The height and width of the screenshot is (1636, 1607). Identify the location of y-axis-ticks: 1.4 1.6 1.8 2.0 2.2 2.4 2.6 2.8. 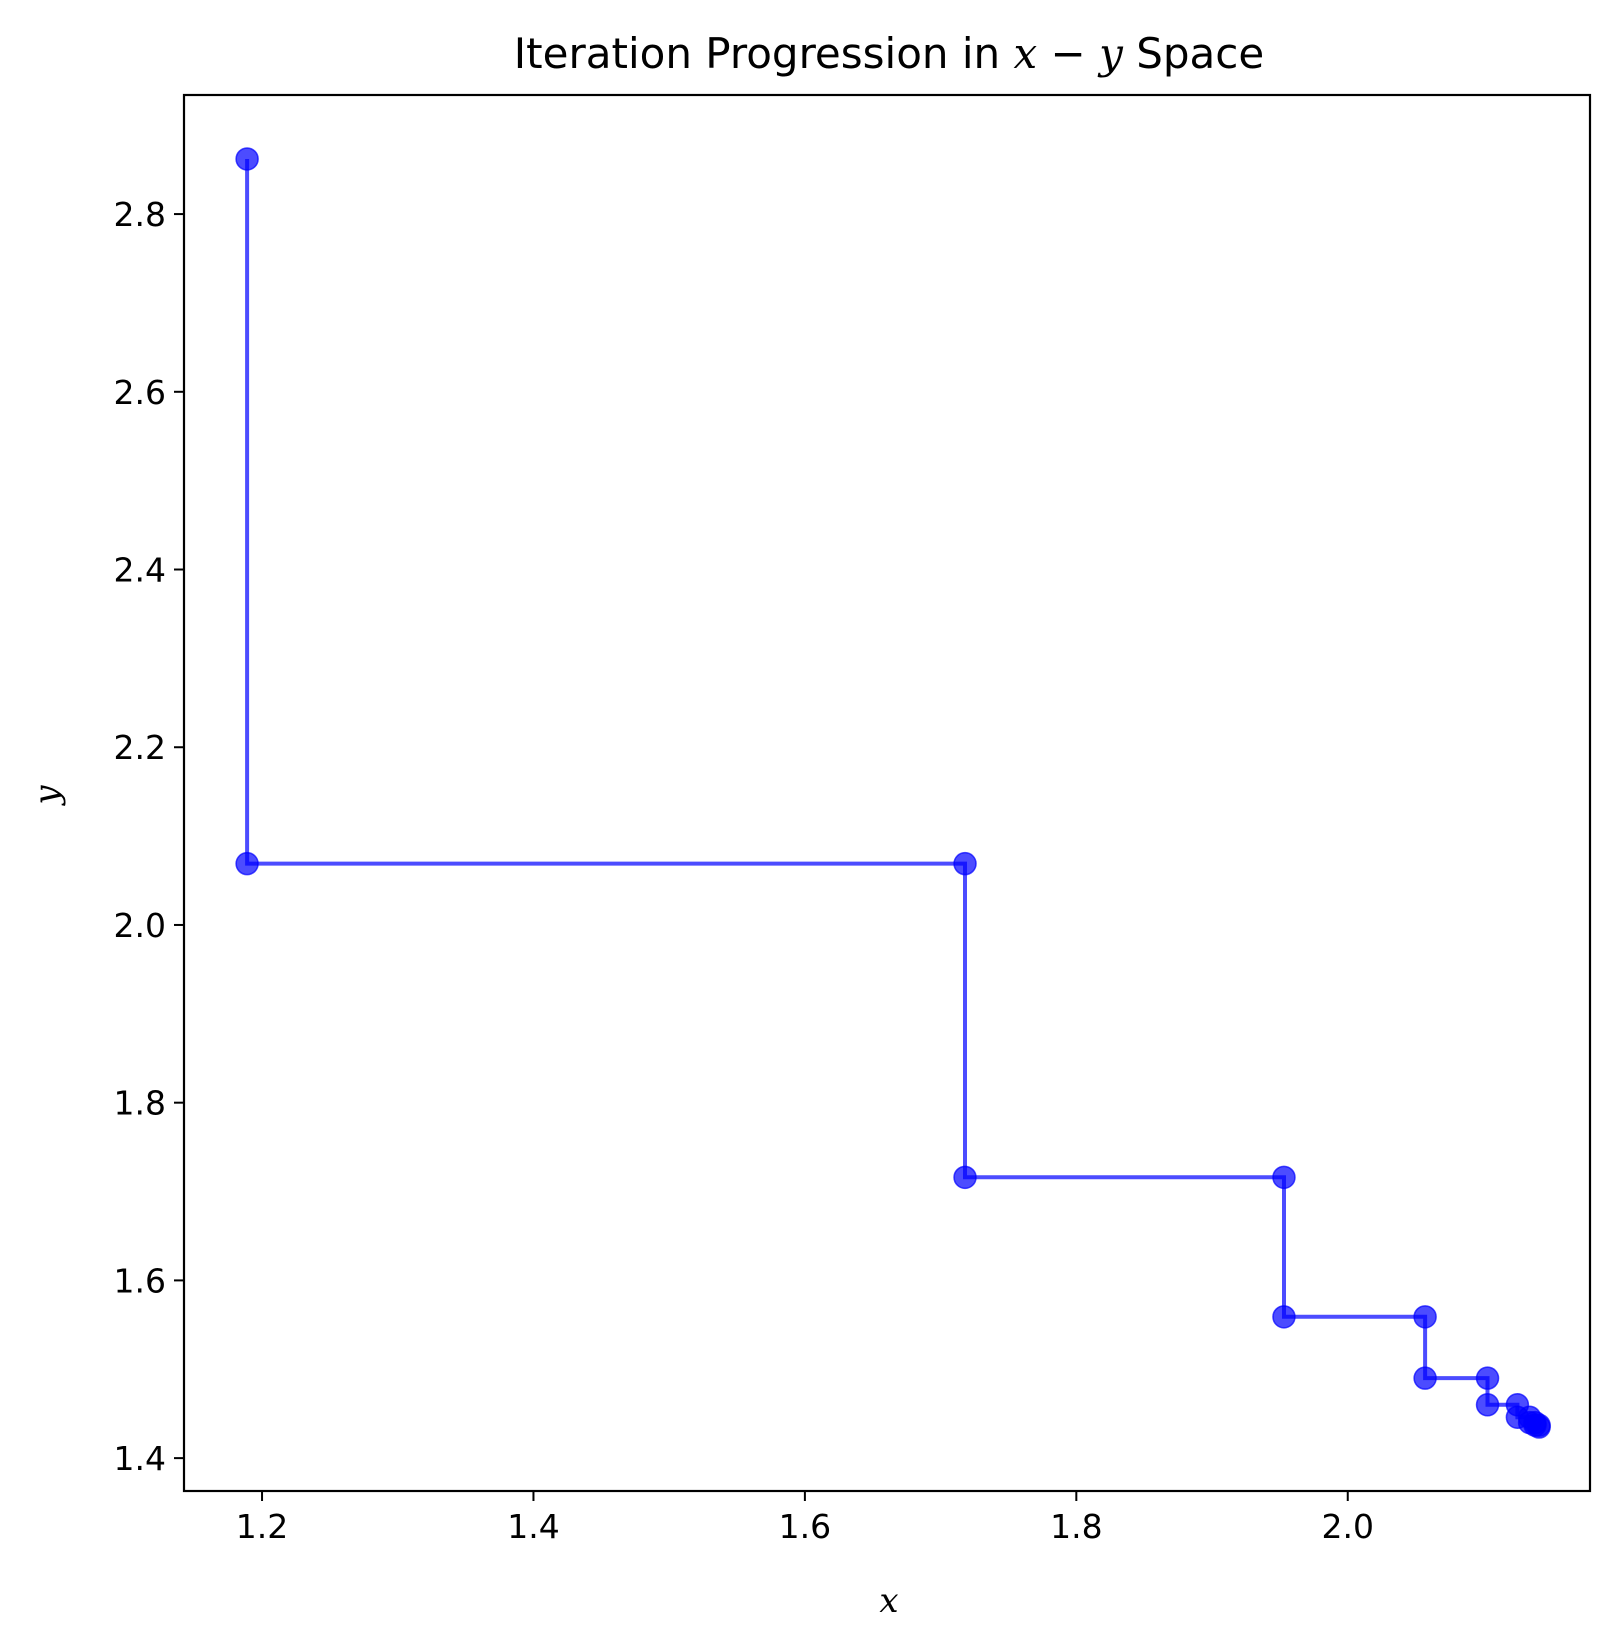
(149, 836).